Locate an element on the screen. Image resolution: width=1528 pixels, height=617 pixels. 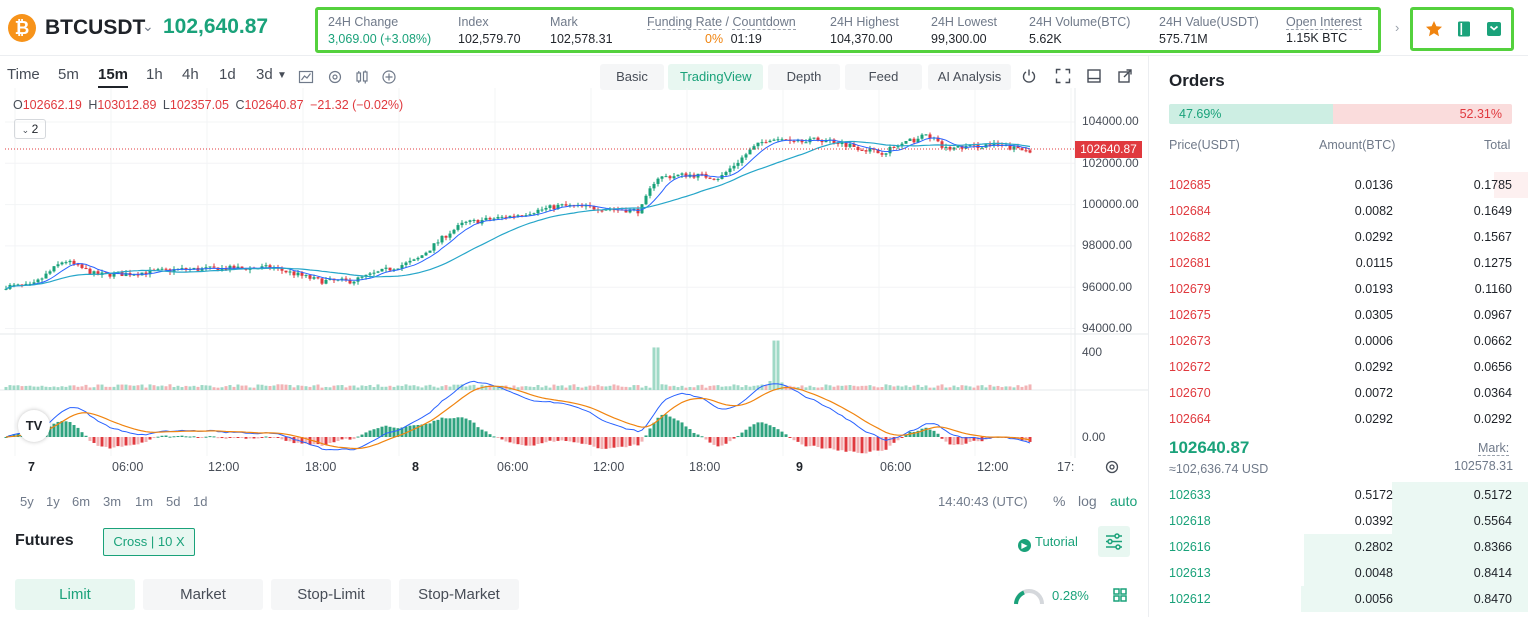
bid-row: 102612 0.0056 0.8470 is located at coordinates (1338, 599).